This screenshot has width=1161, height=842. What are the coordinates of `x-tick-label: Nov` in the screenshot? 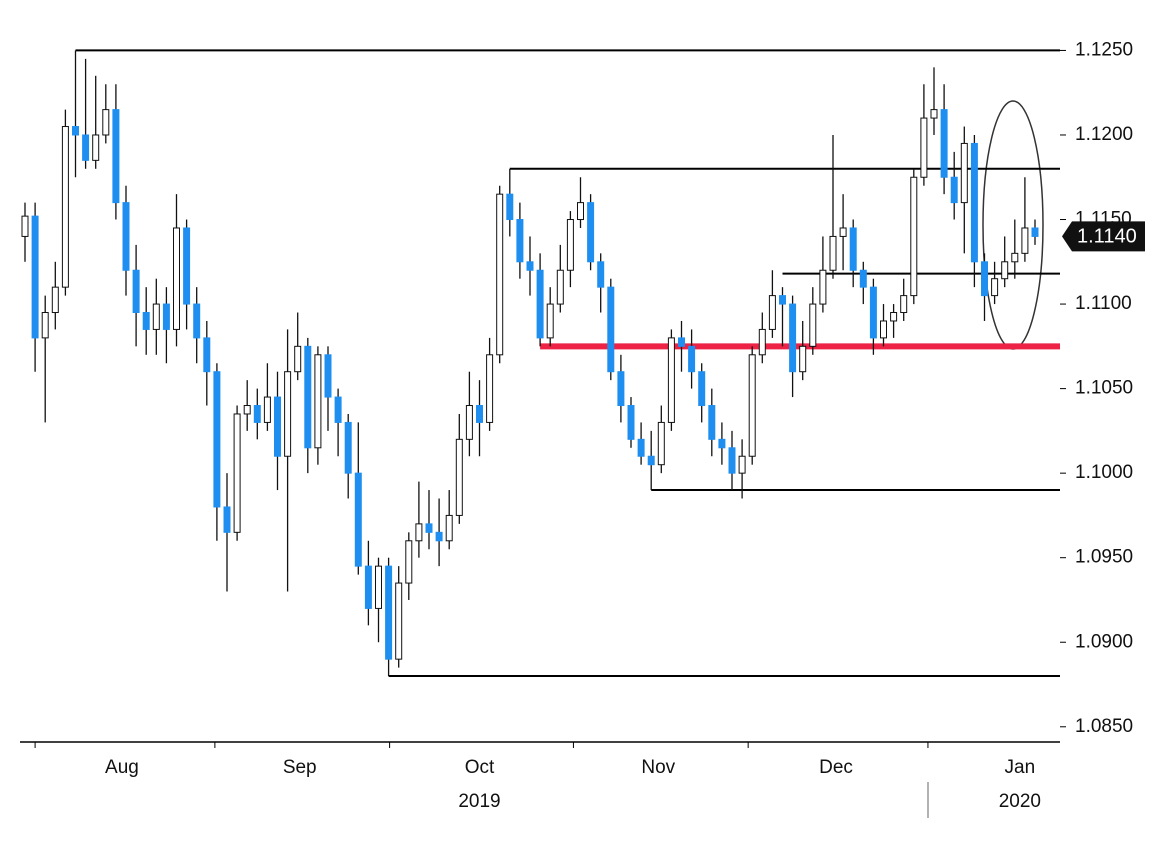 It's located at (658, 767).